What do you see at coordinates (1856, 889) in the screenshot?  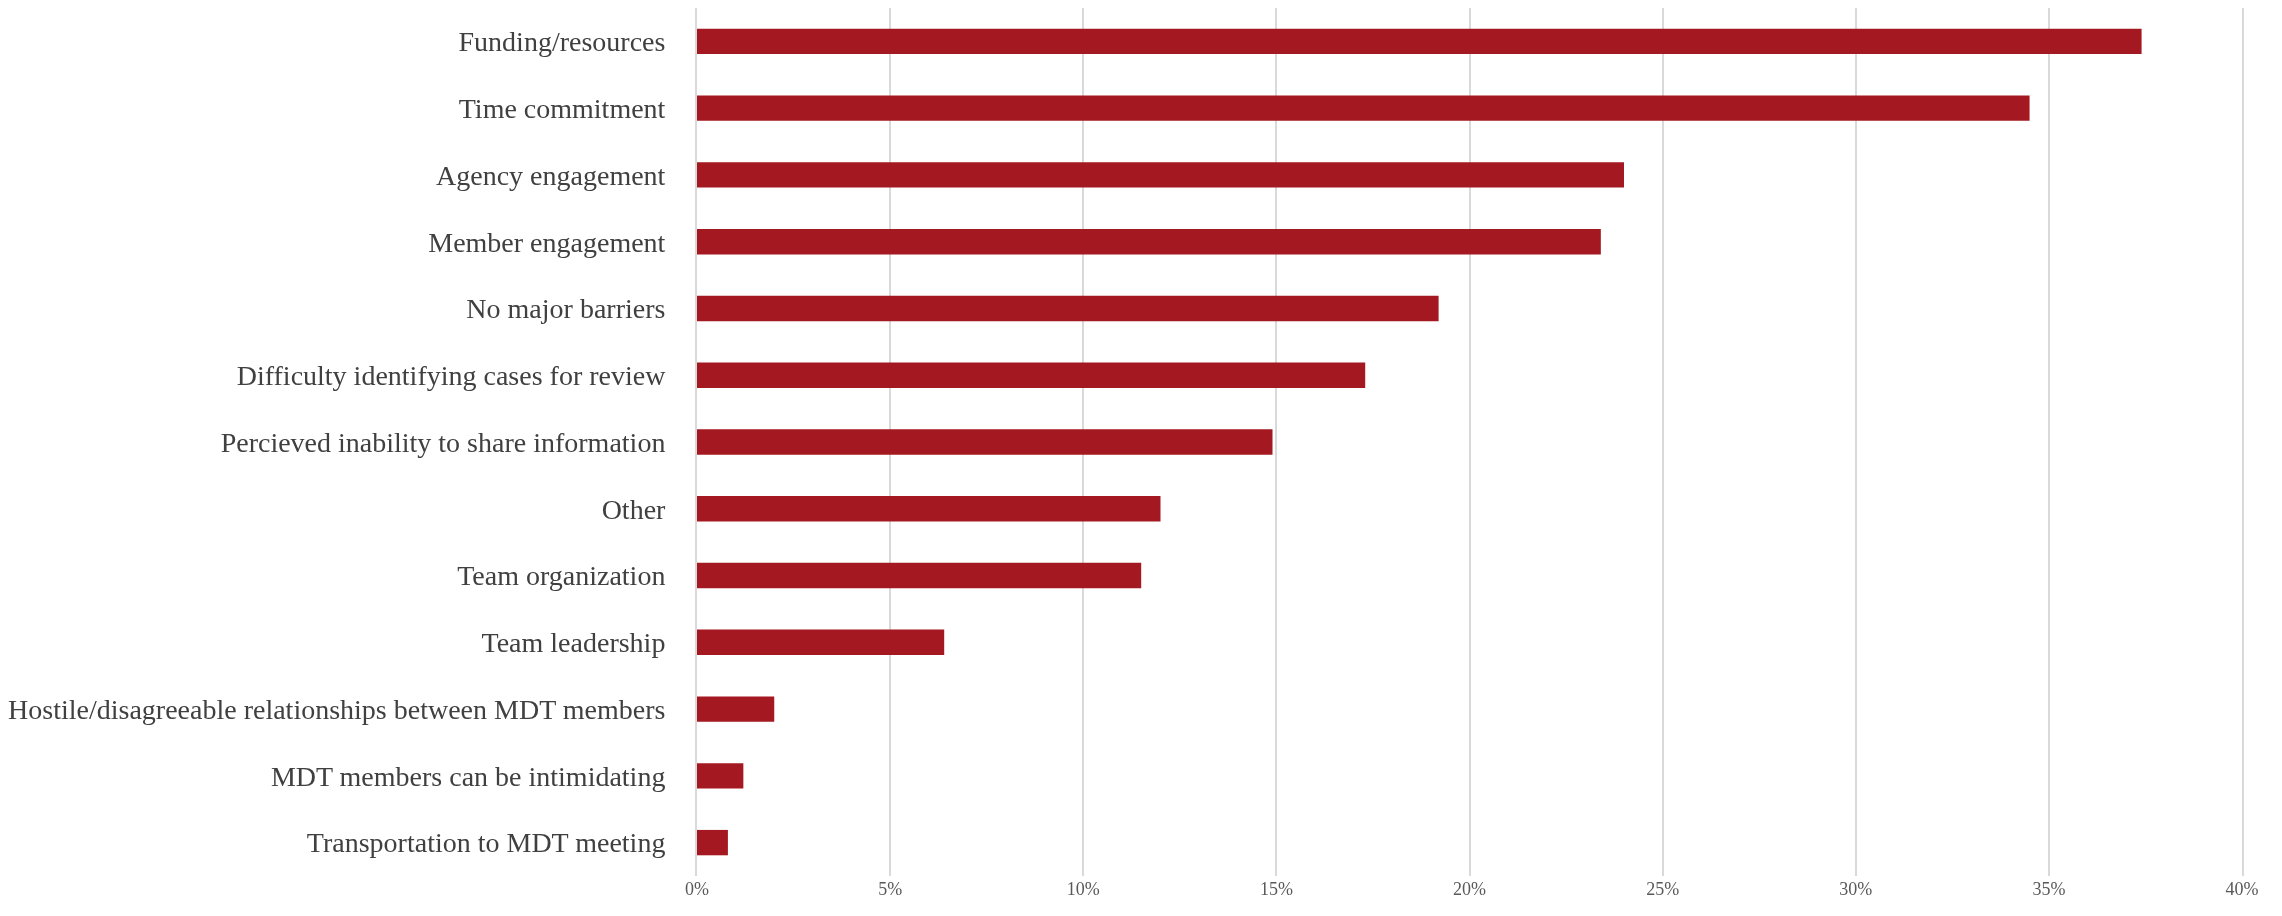 I see `x-tick-label: 30%` at bounding box center [1856, 889].